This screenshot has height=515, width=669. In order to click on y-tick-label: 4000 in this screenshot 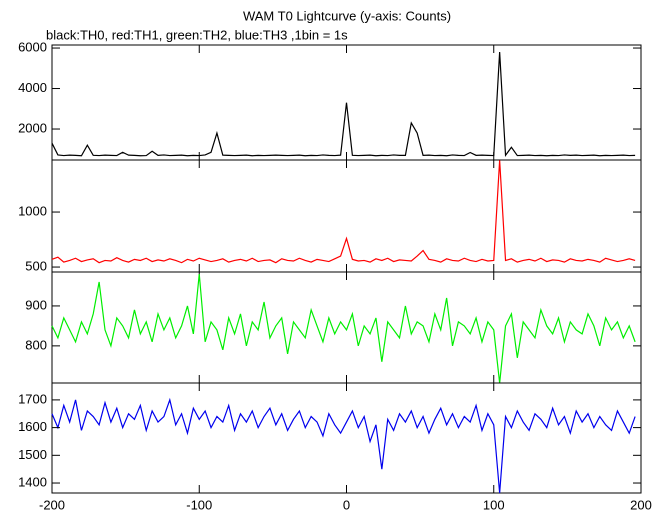, I will do `click(32, 87)`.